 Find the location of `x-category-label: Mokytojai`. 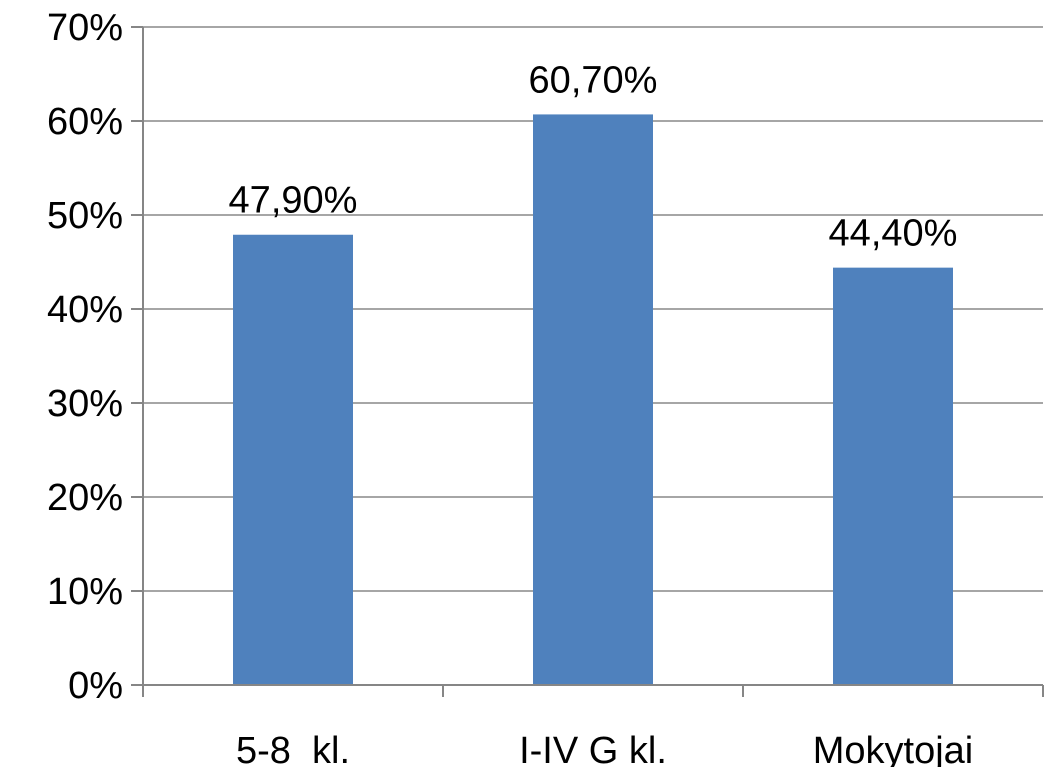

x-category-label: Mokytojai is located at coordinates (893, 748).